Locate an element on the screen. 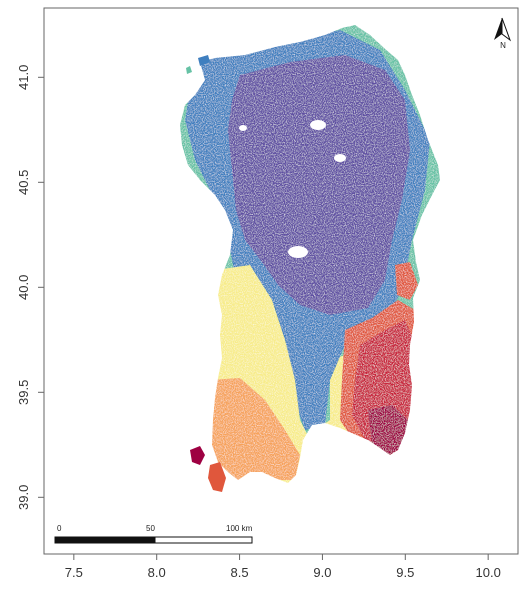 Image resolution: width=521 pixels, height=596 pixels. x-tick-label: 10.0 is located at coordinates (488, 572).